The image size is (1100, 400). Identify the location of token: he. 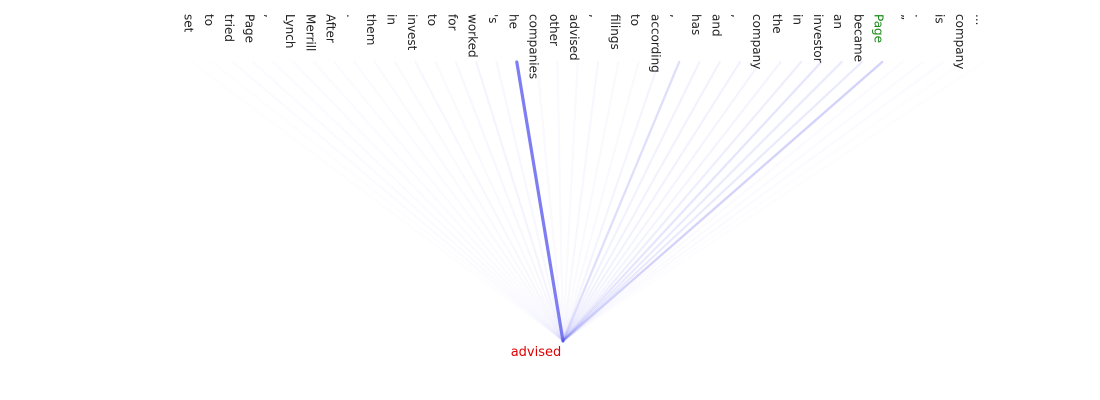
(513, 21).